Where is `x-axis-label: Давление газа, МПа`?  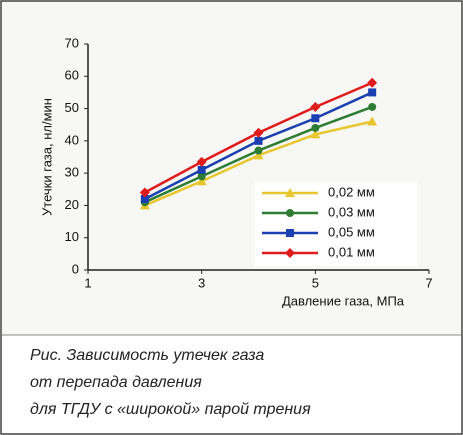
x-axis-label: Давление газа, МПа is located at coordinates (343, 300).